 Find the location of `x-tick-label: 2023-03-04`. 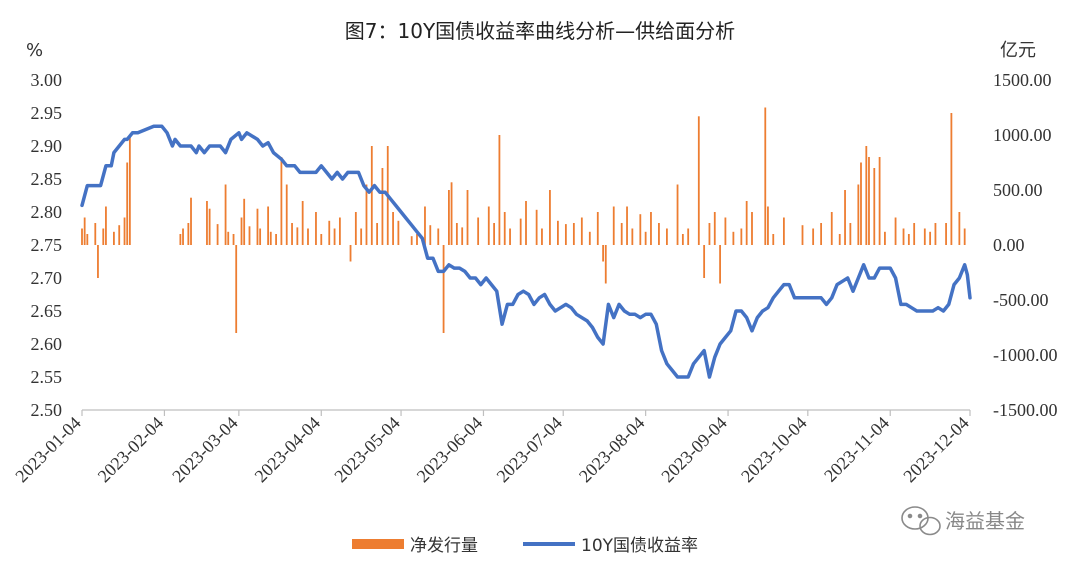

x-tick-label: 2023-03-04 is located at coordinates (205, 450).